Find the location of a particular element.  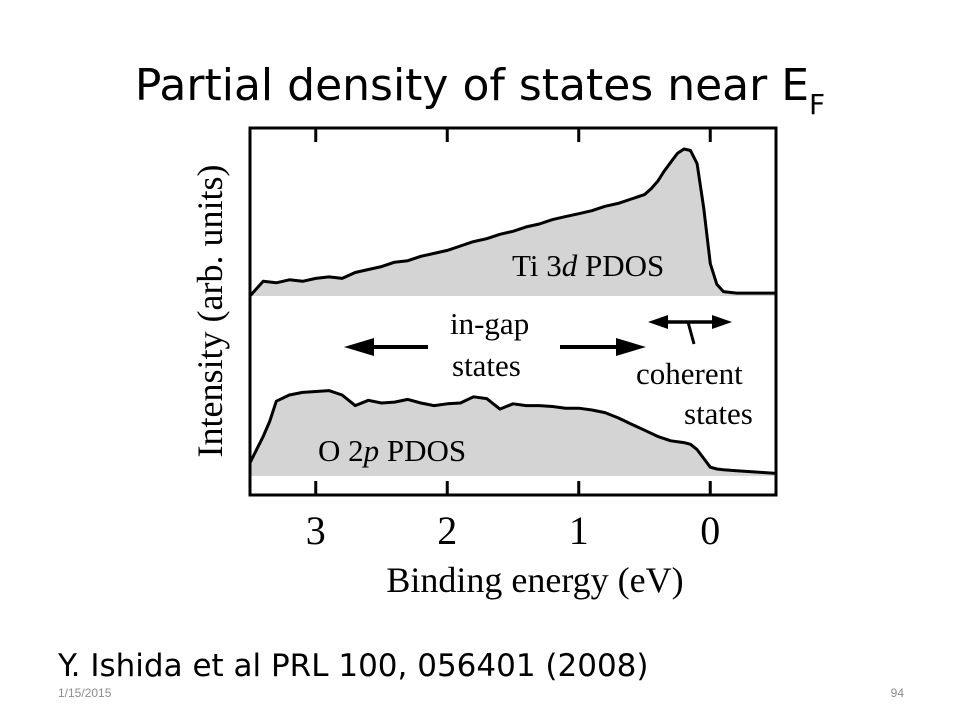

o-2p-label: O 2p PDOS is located at coordinates (392, 450).